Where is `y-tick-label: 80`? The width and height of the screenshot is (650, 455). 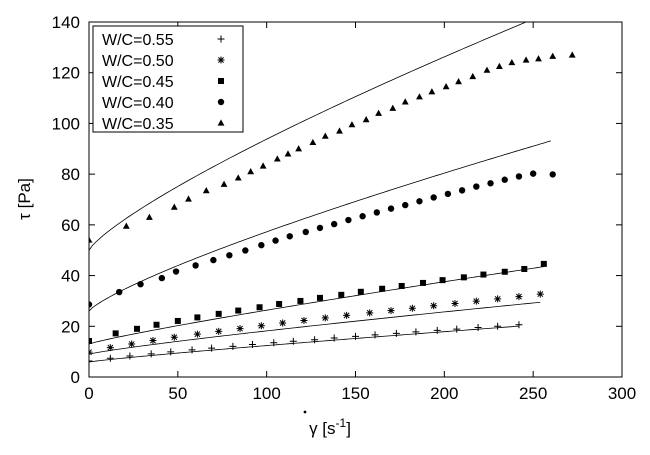
y-tick-label: 80 is located at coordinates (70, 174).